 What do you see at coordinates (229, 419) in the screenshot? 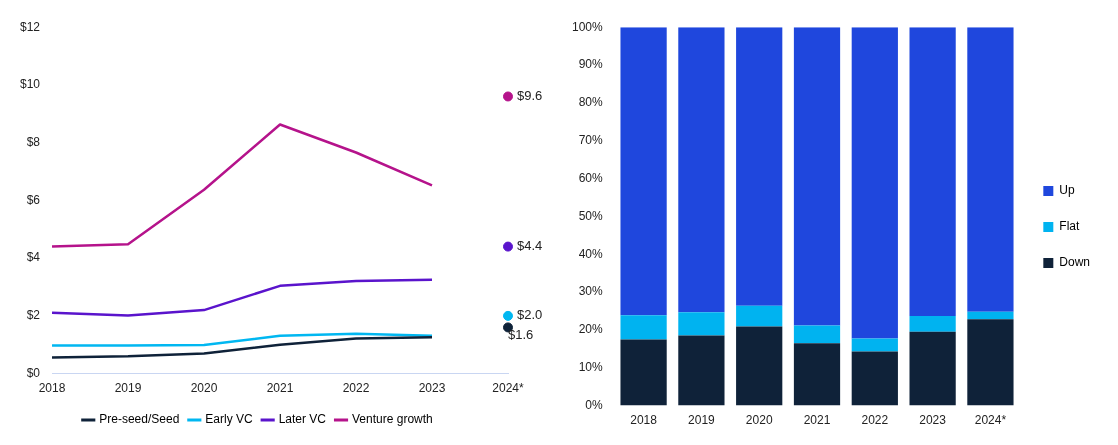
I see `legend-label: Early VC` at bounding box center [229, 419].